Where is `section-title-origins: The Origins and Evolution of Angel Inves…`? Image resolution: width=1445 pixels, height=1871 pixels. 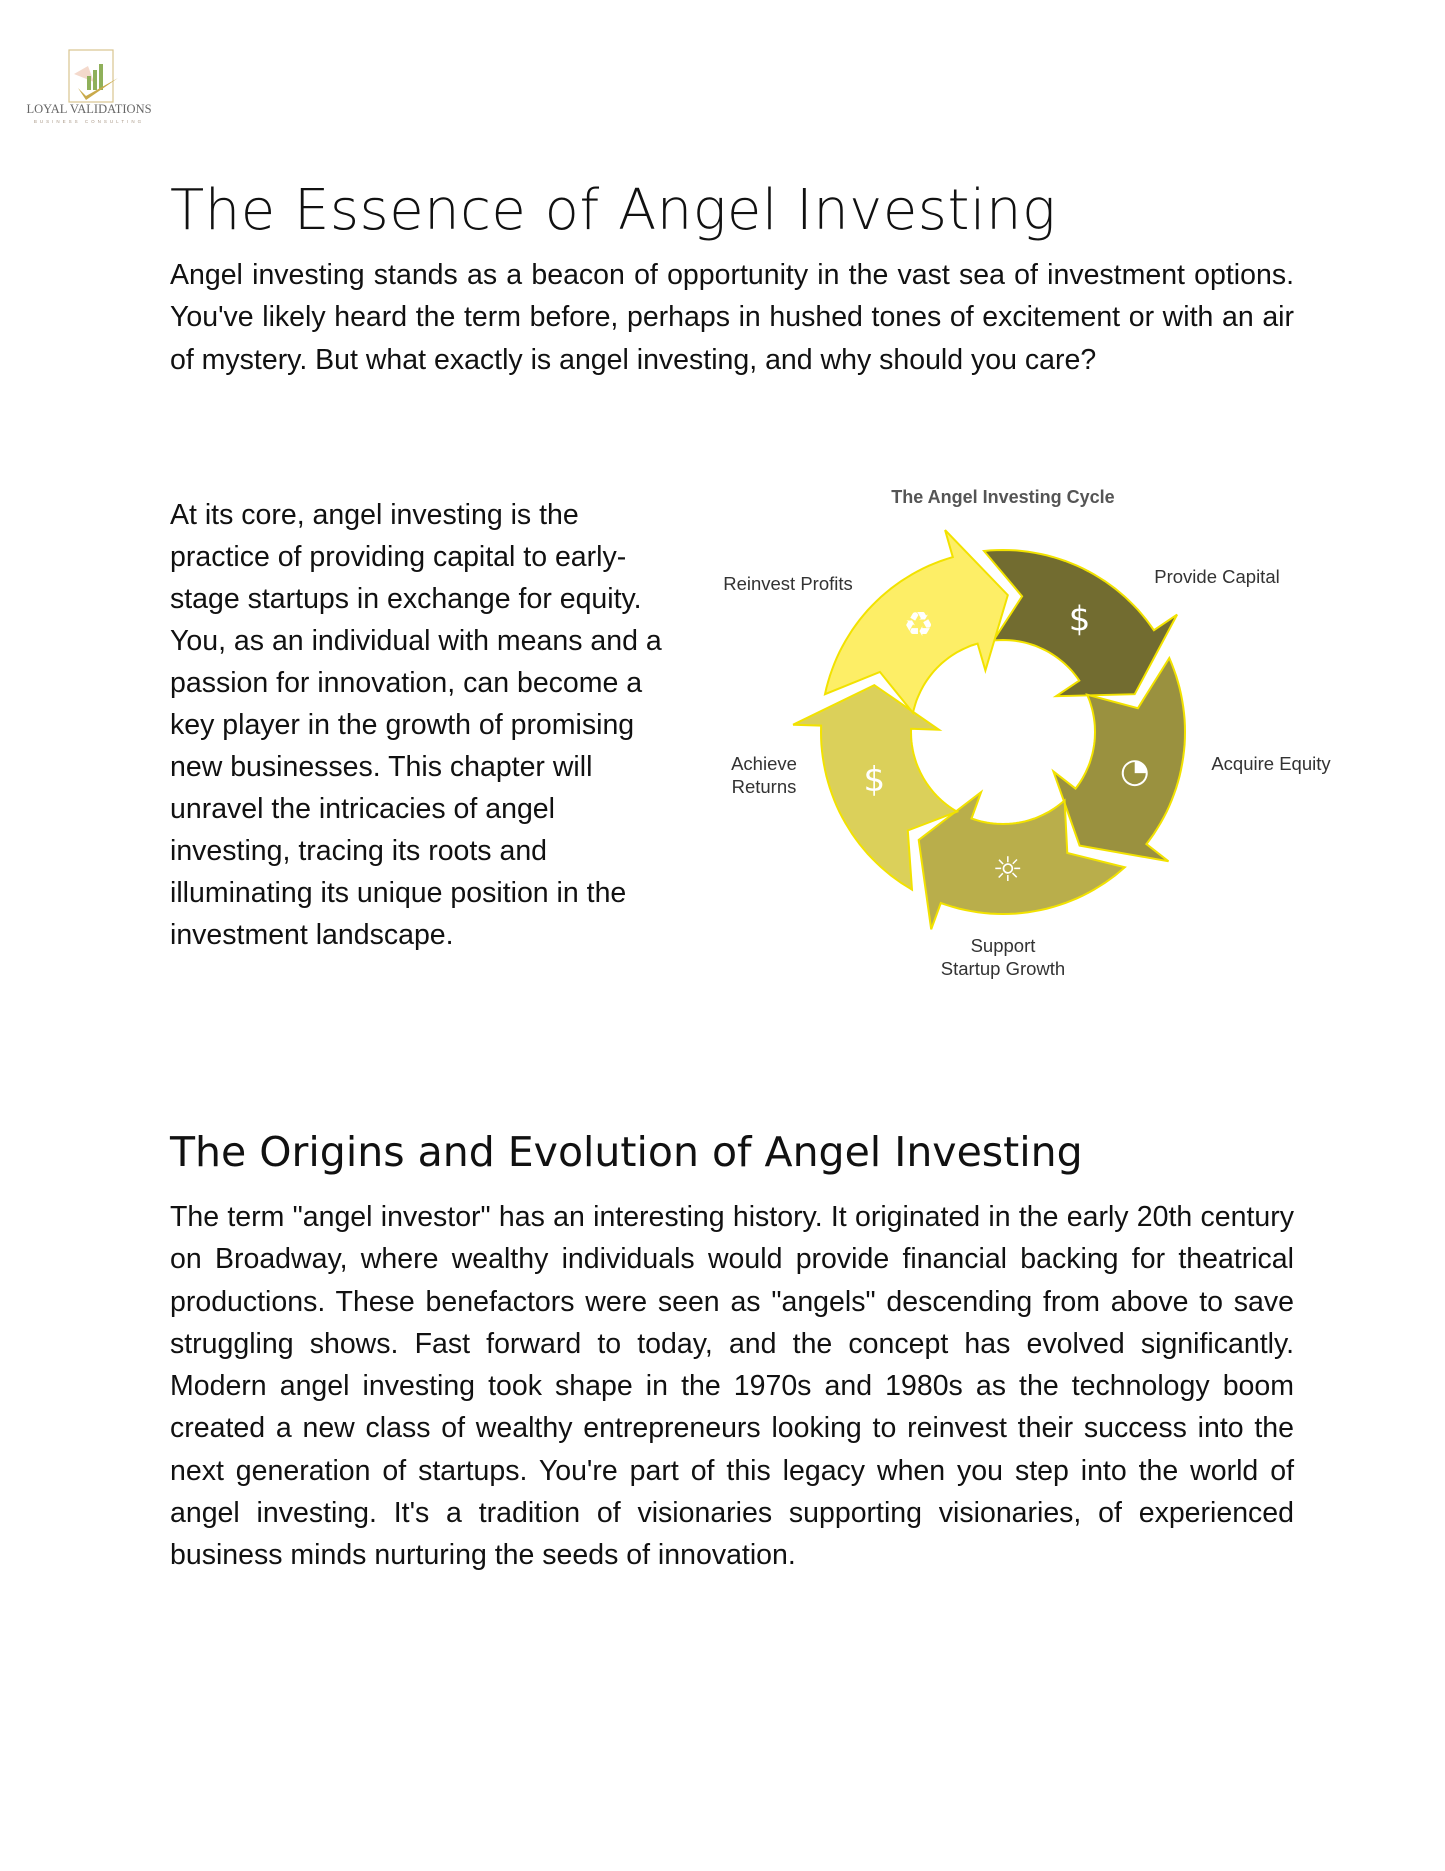
section-title-origins: The Origins and Evolution of Angel Inves… is located at coordinates (626, 1152).